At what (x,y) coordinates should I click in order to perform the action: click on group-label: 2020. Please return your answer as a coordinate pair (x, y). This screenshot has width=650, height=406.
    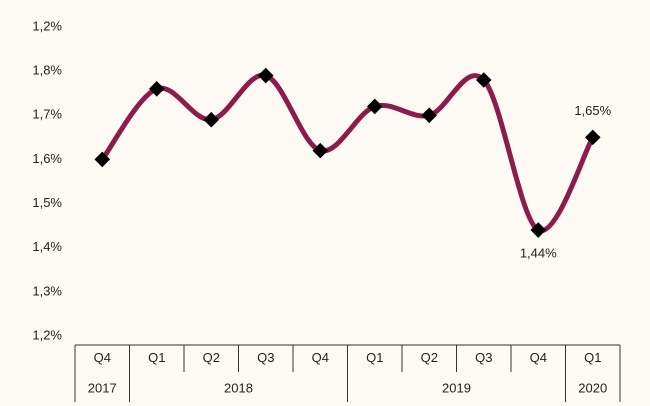
    Looking at the image, I should click on (592, 387).